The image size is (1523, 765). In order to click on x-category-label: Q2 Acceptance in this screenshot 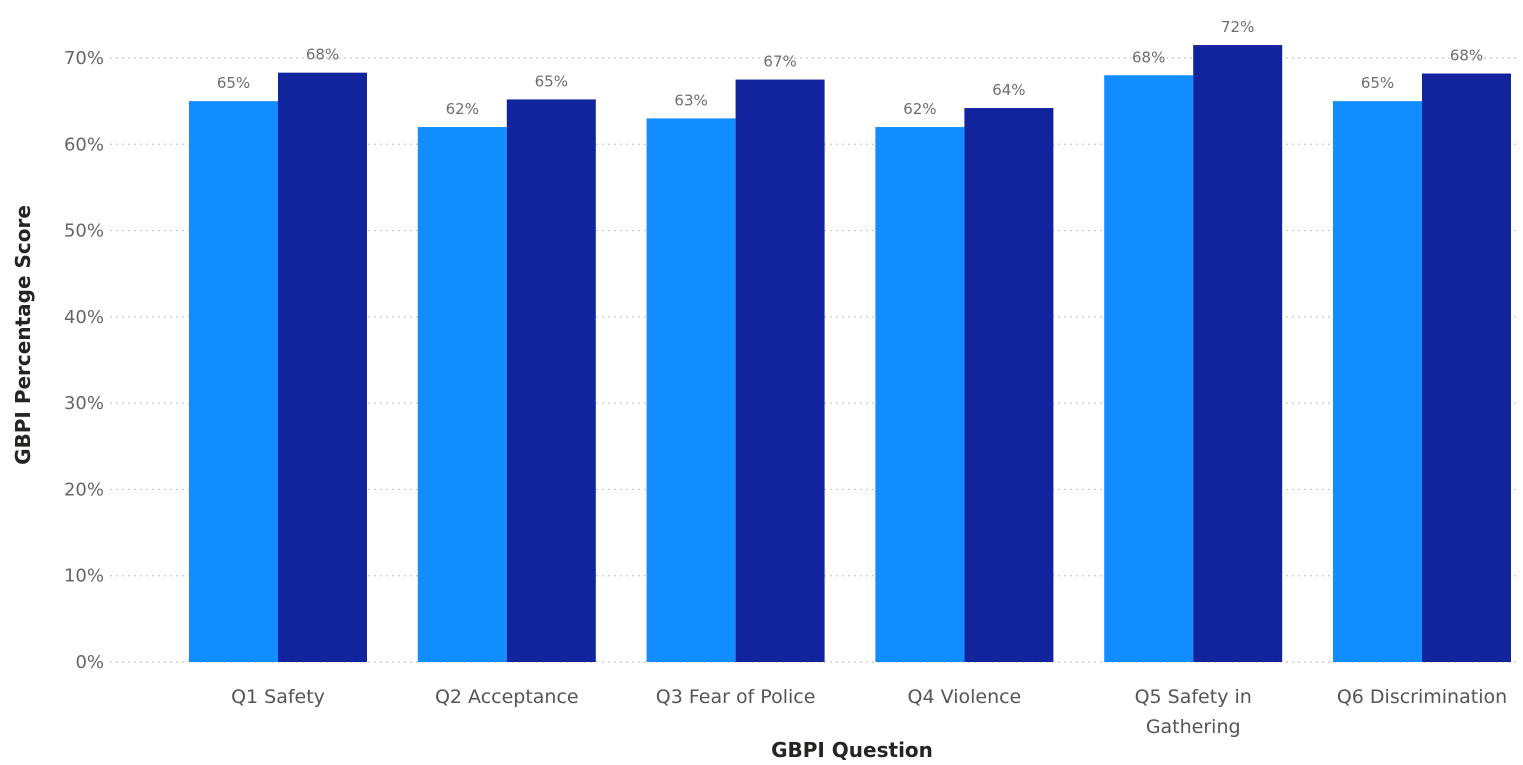, I will do `click(507, 697)`.